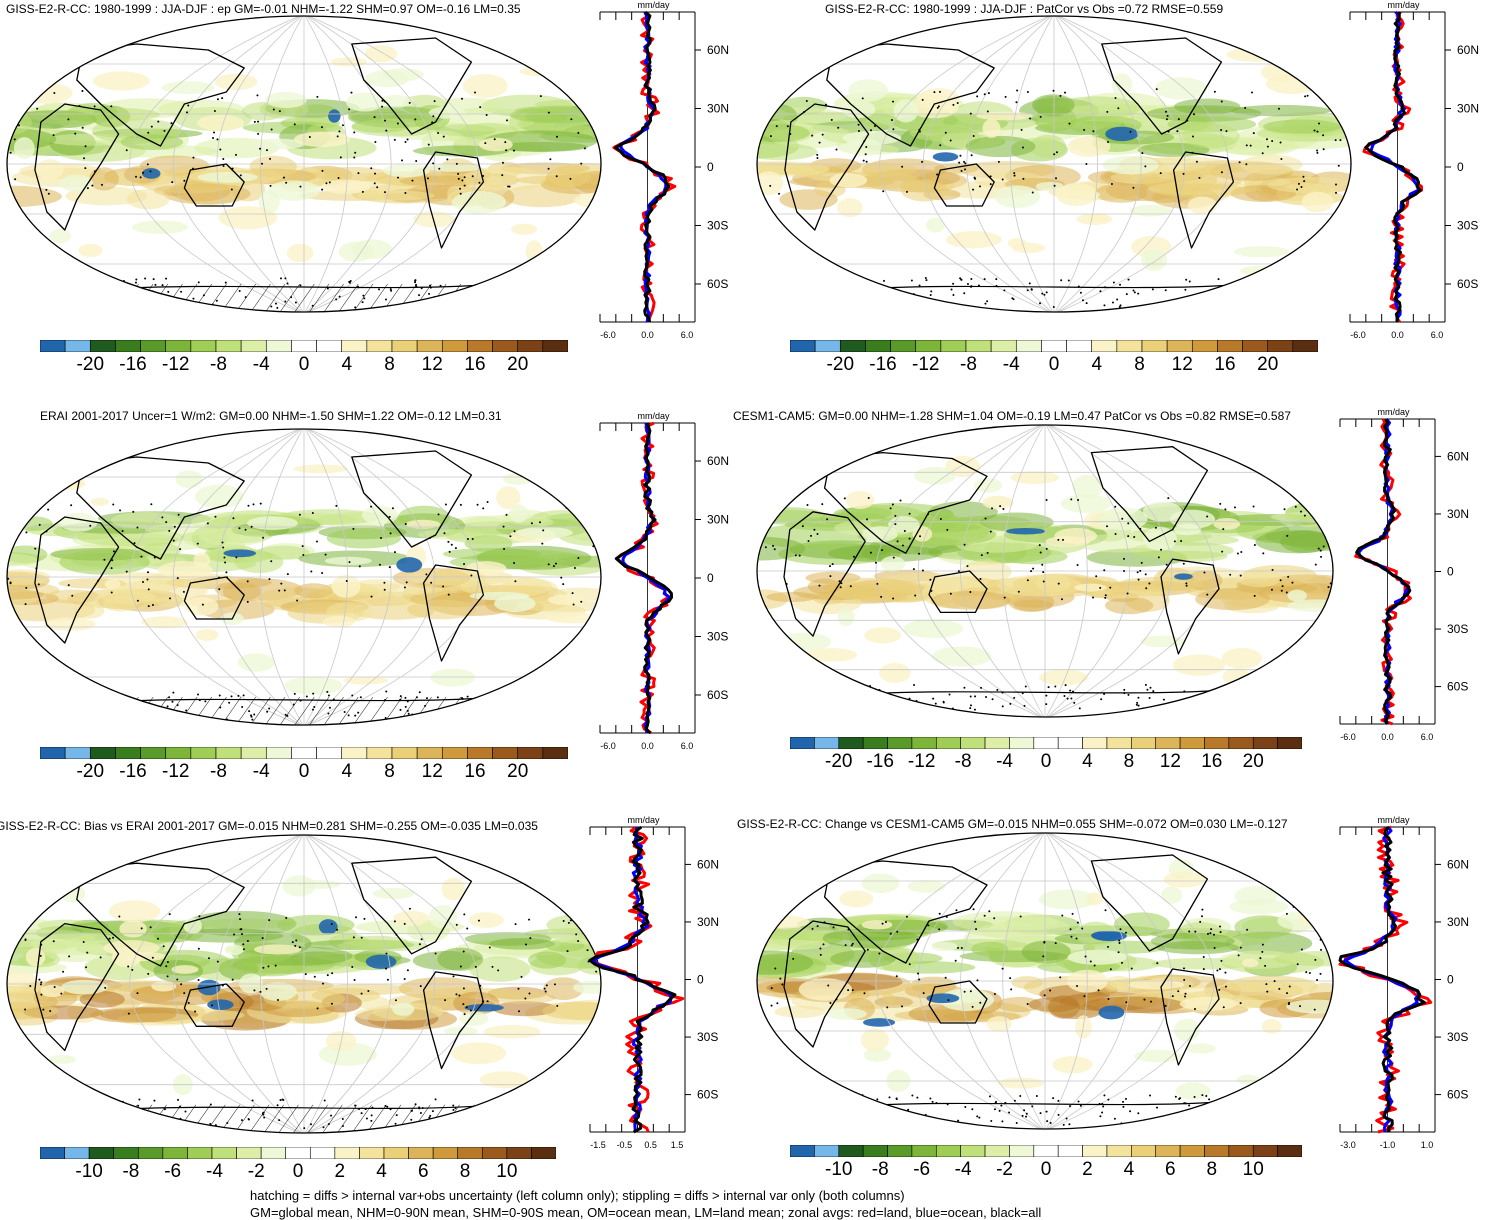 The height and width of the screenshot is (1220, 1493). I want to click on zonal-land-curve, so click(642, 578).